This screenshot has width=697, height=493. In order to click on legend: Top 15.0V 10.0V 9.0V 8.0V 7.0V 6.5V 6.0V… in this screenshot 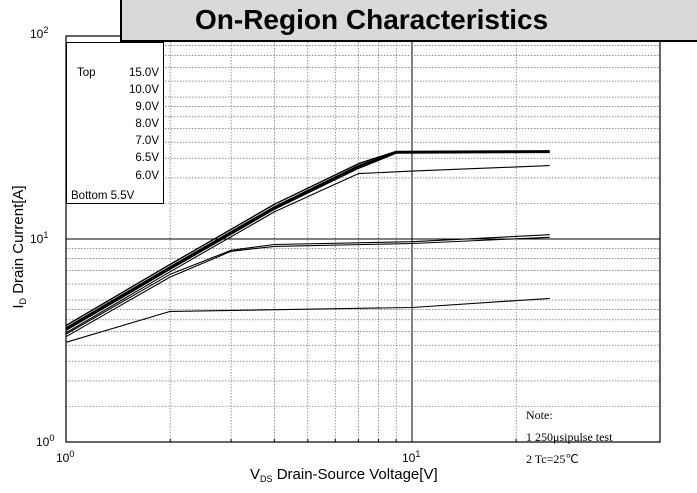, I will do `click(115, 123)`.